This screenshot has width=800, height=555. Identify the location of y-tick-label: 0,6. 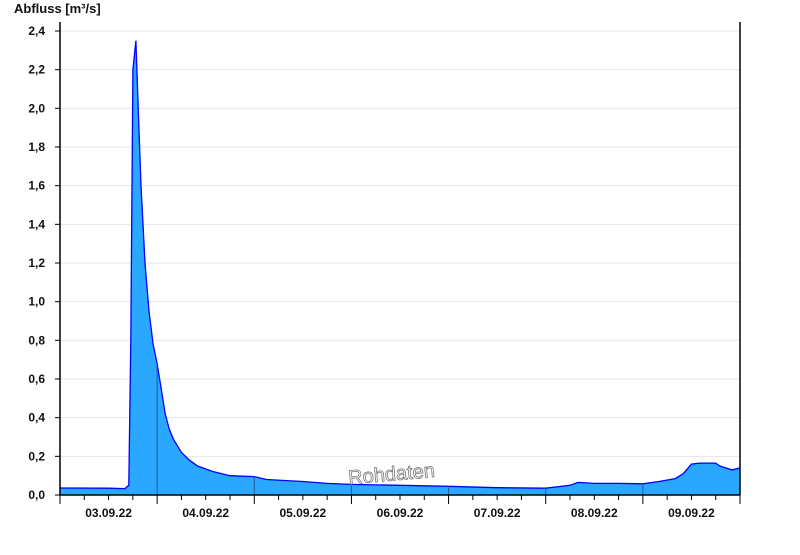
(36, 379).